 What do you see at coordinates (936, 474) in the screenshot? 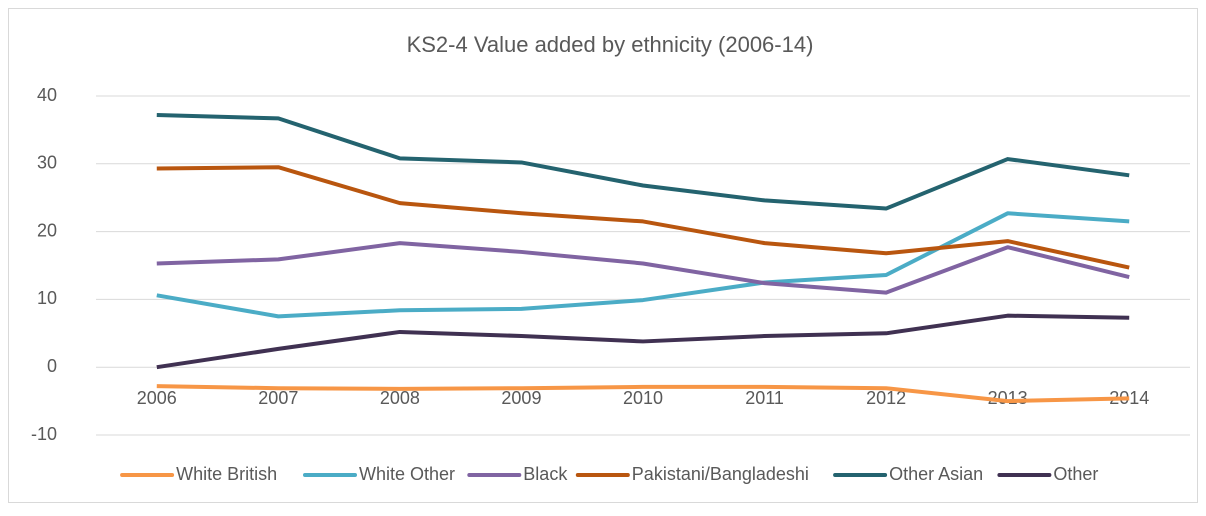
I see `legend-label: Other Asian` at bounding box center [936, 474].